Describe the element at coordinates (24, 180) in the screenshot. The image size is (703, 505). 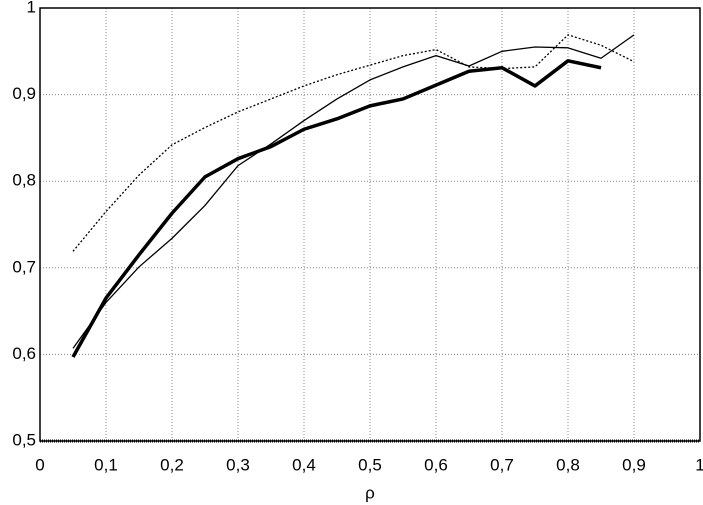
I see `y-tick-label: 0,8` at that location.